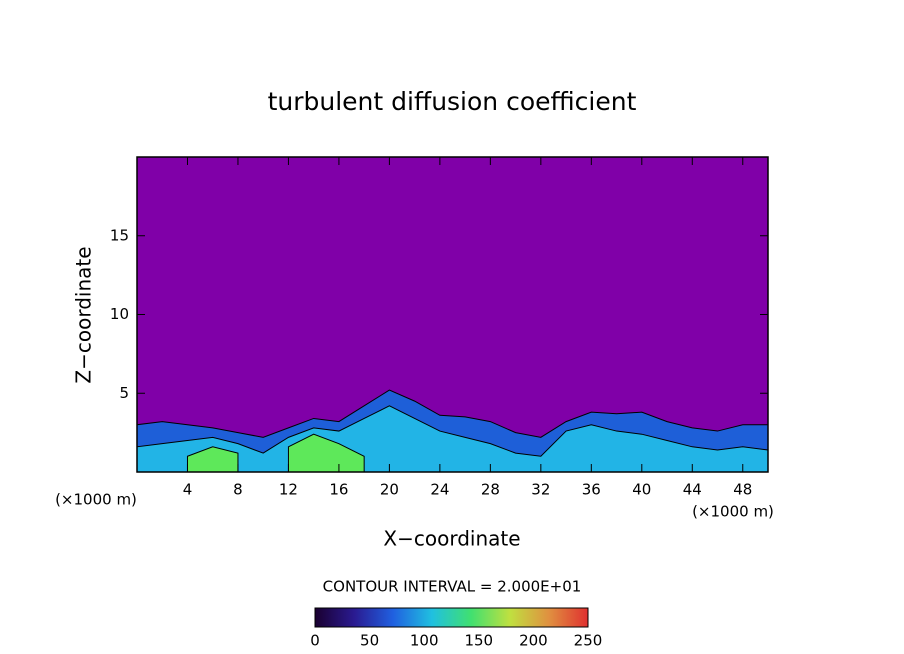 The image size is (904, 654). What do you see at coordinates (119, 235) in the screenshot?
I see `y-tick-label: 15` at bounding box center [119, 235].